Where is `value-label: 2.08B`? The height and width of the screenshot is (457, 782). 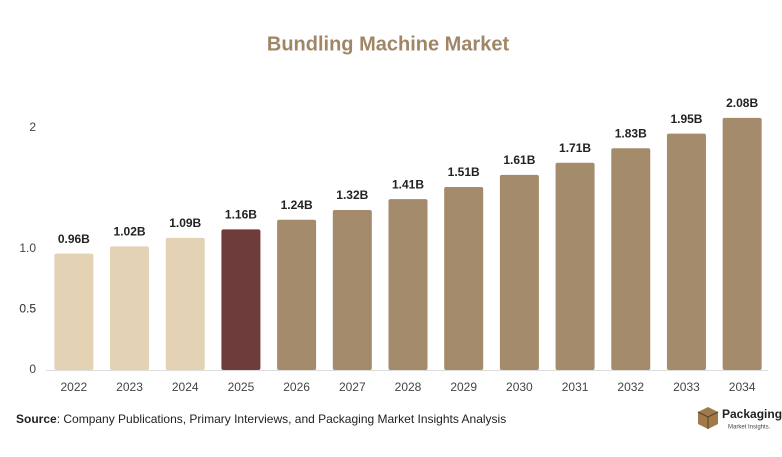
value-label: 2.08B is located at coordinates (742, 103).